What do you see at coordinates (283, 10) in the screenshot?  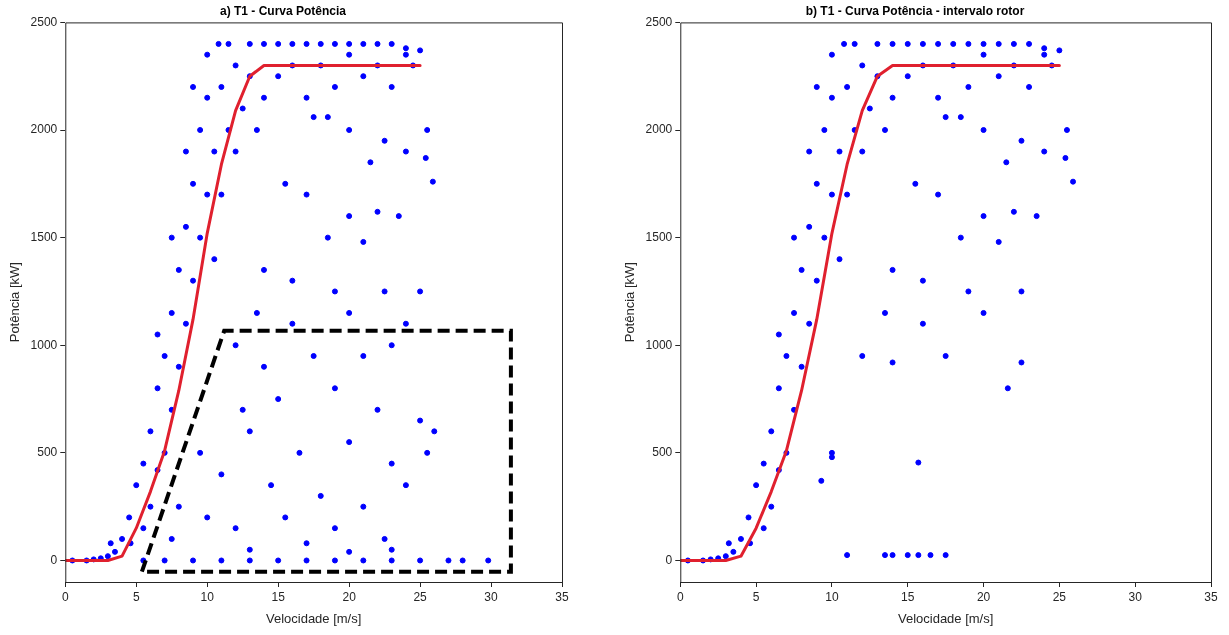 I see `chart-title: a) T1 - Curva Potência` at bounding box center [283, 10].